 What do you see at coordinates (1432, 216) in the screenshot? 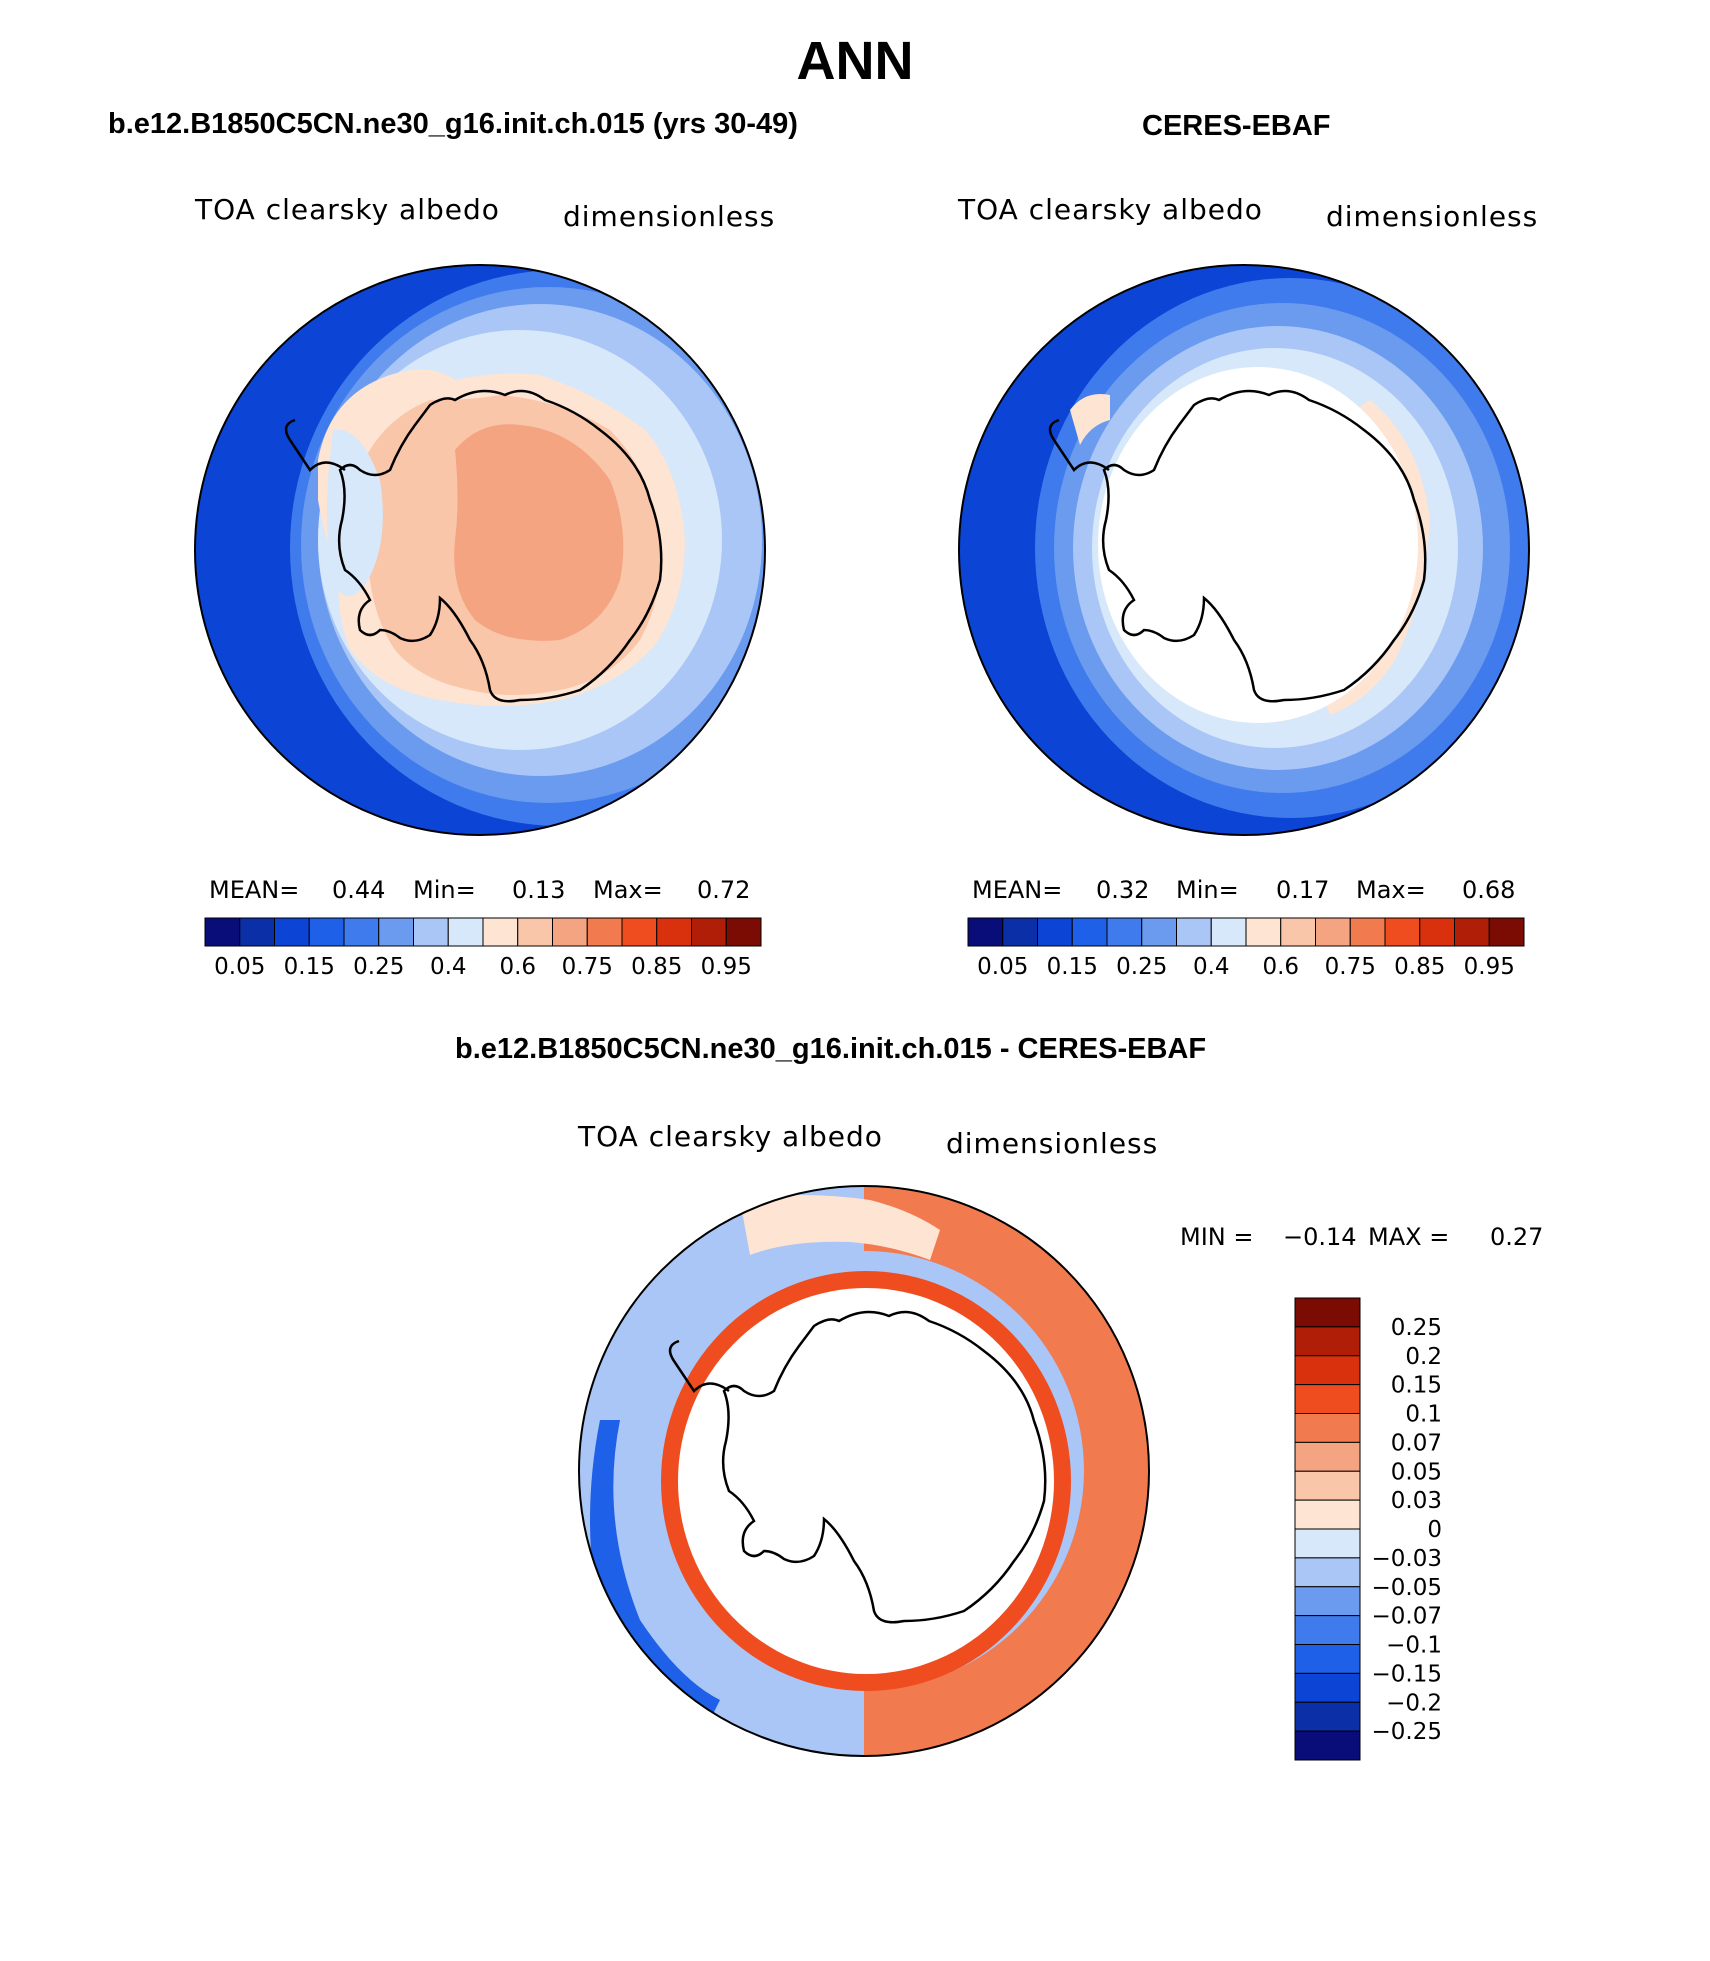
I see `obs-units-label: dimensionless` at bounding box center [1432, 216].